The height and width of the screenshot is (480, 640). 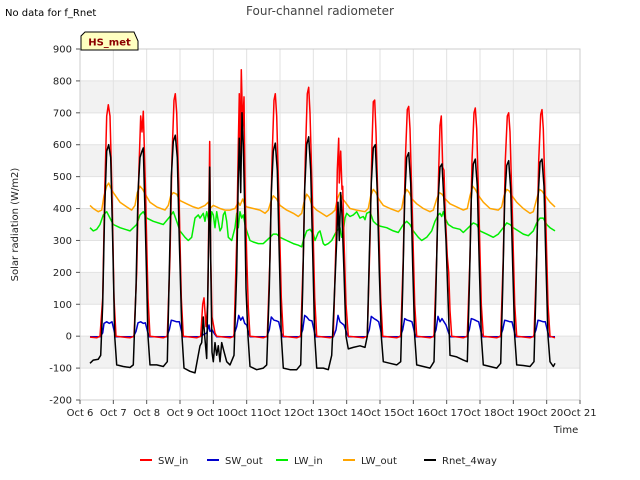 I want to click on y-tick-label: 200, so click(x=62, y=273).